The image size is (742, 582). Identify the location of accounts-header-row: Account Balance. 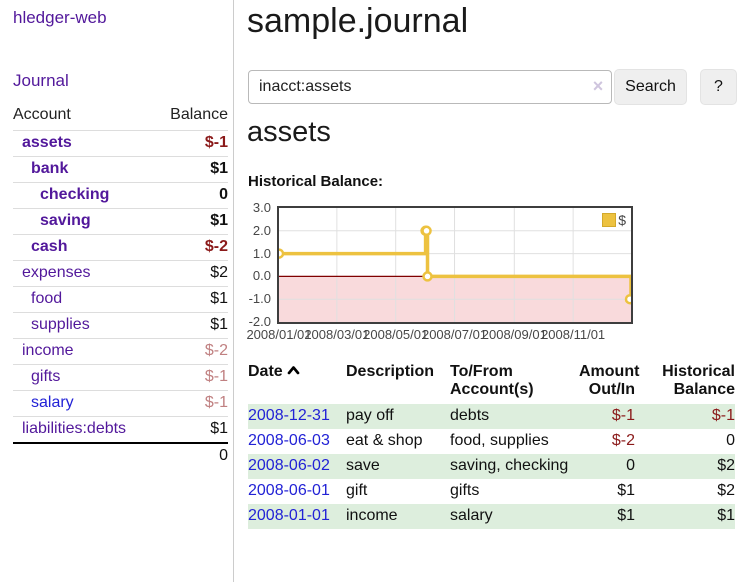
(120, 116).